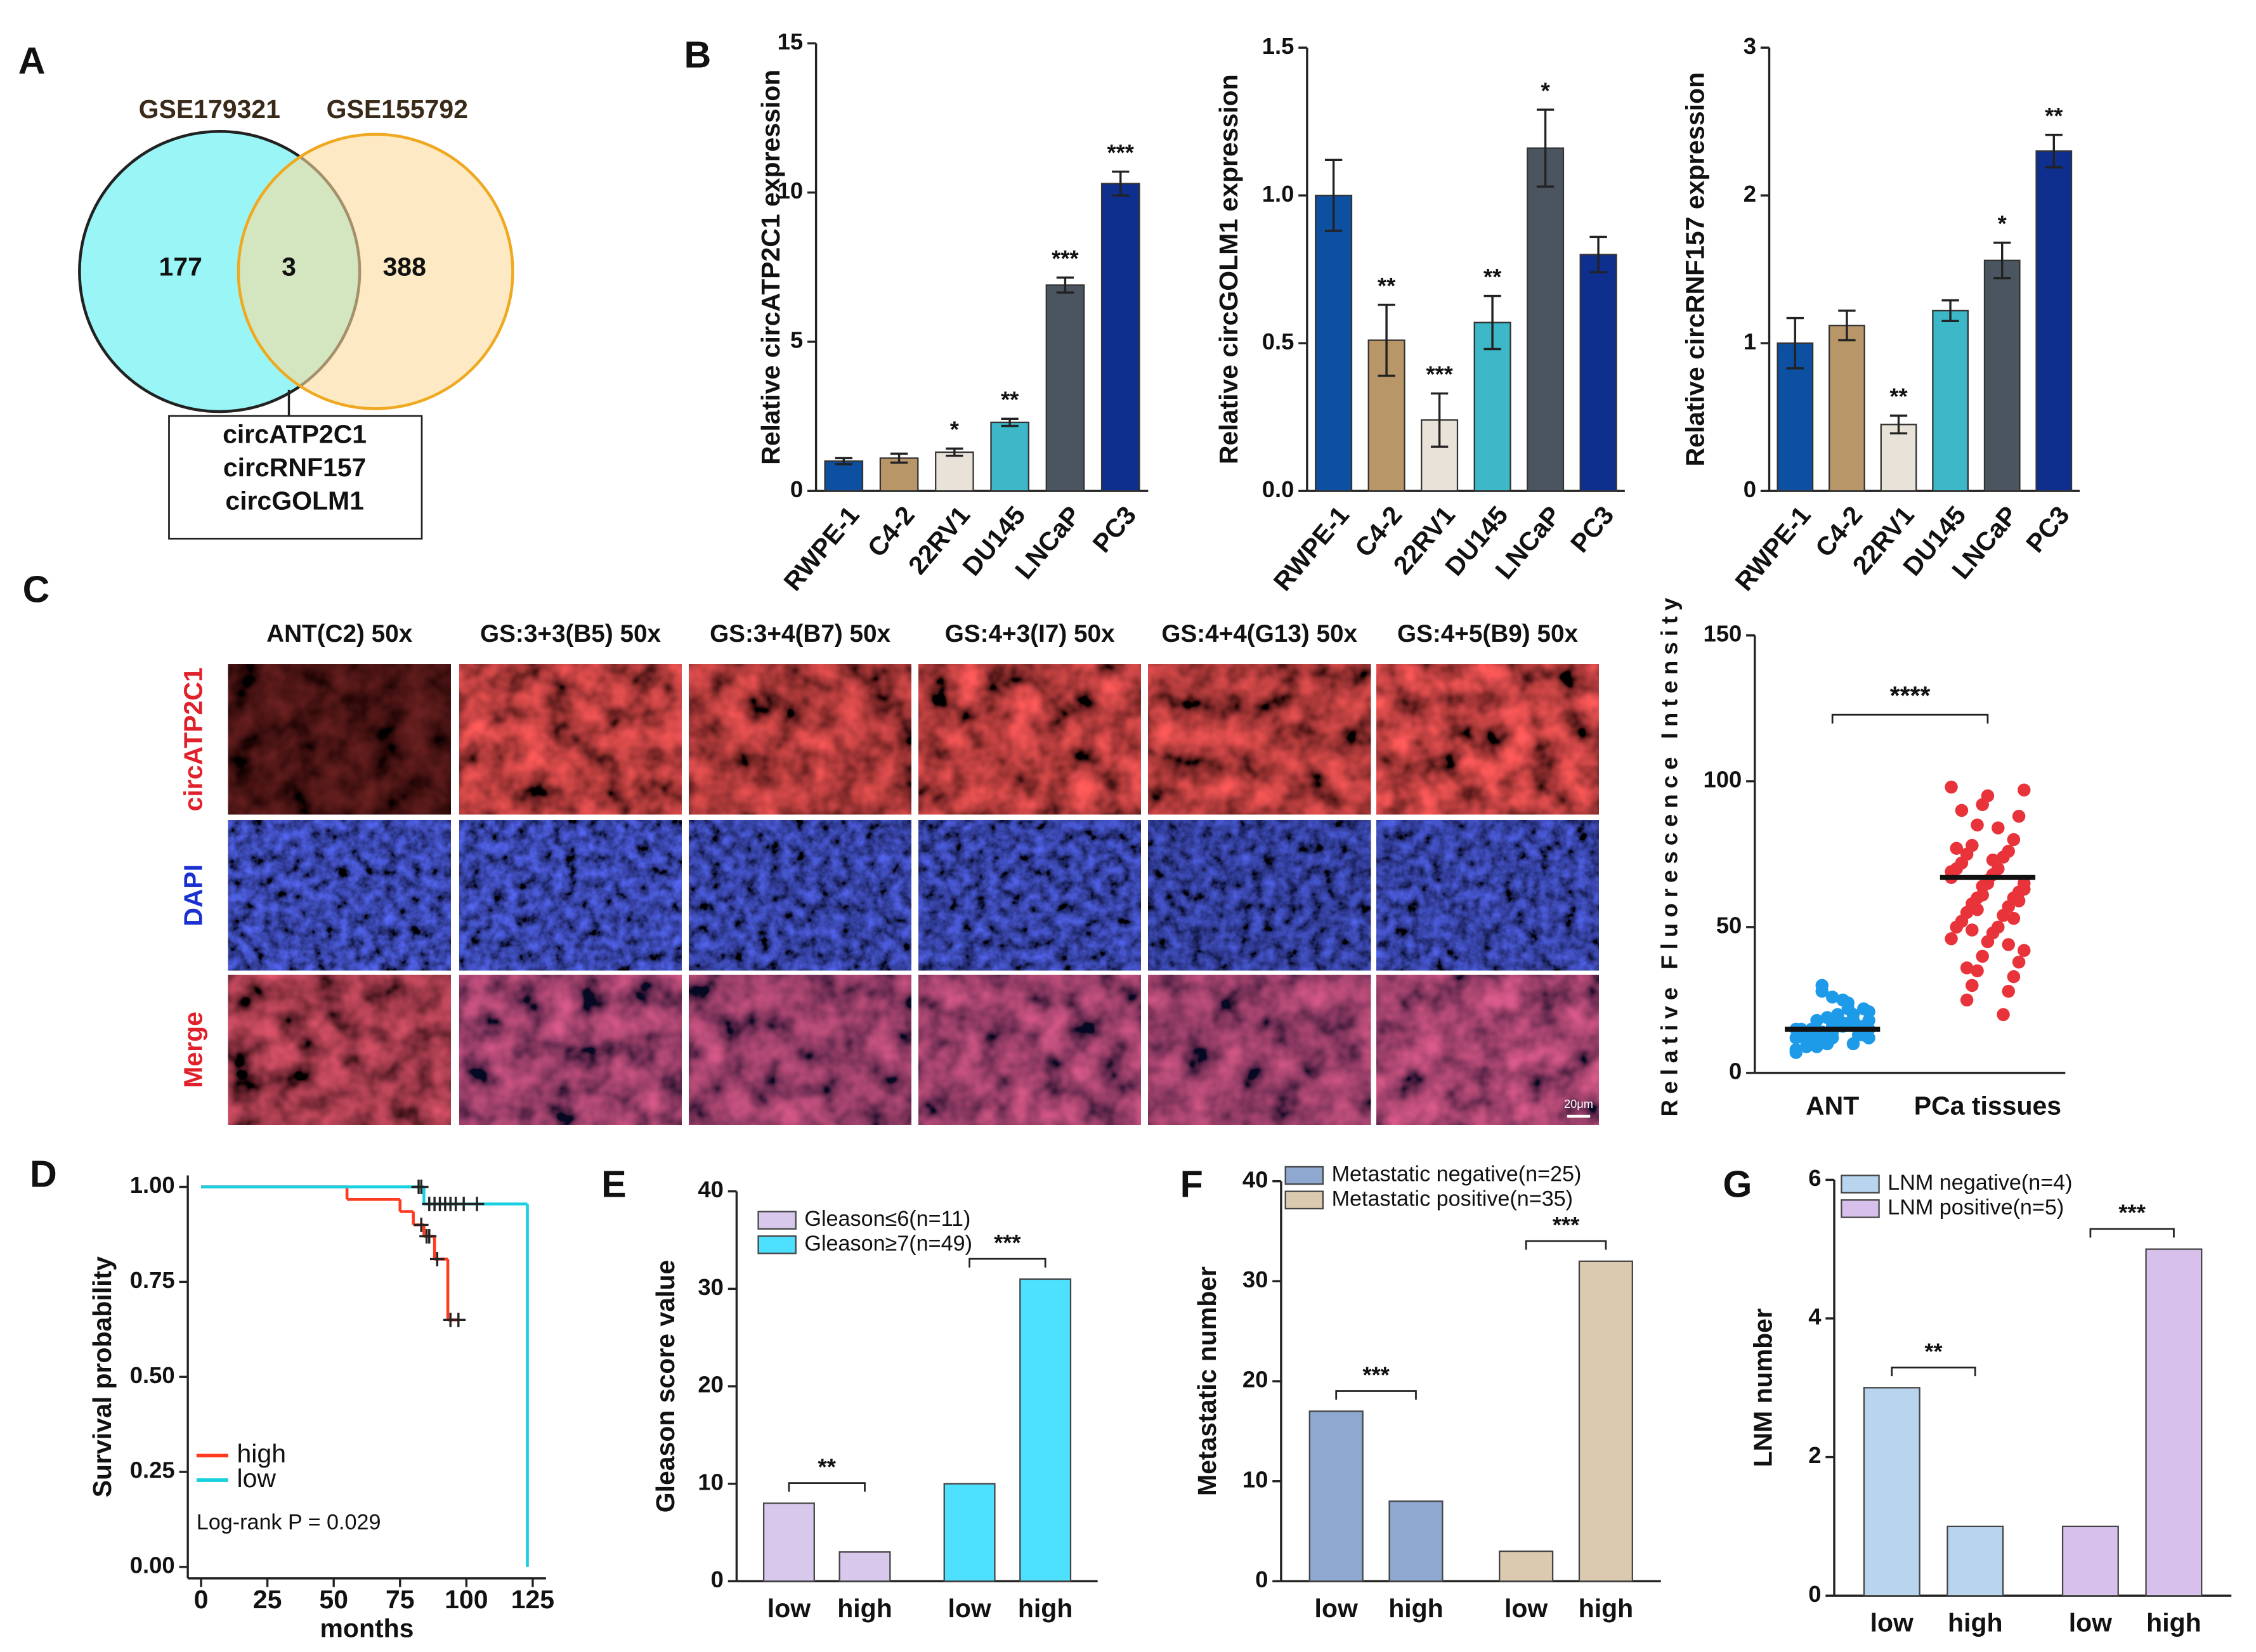 The image size is (2256, 1652). I want to click on x-tick-label: 75, so click(400, 1599).